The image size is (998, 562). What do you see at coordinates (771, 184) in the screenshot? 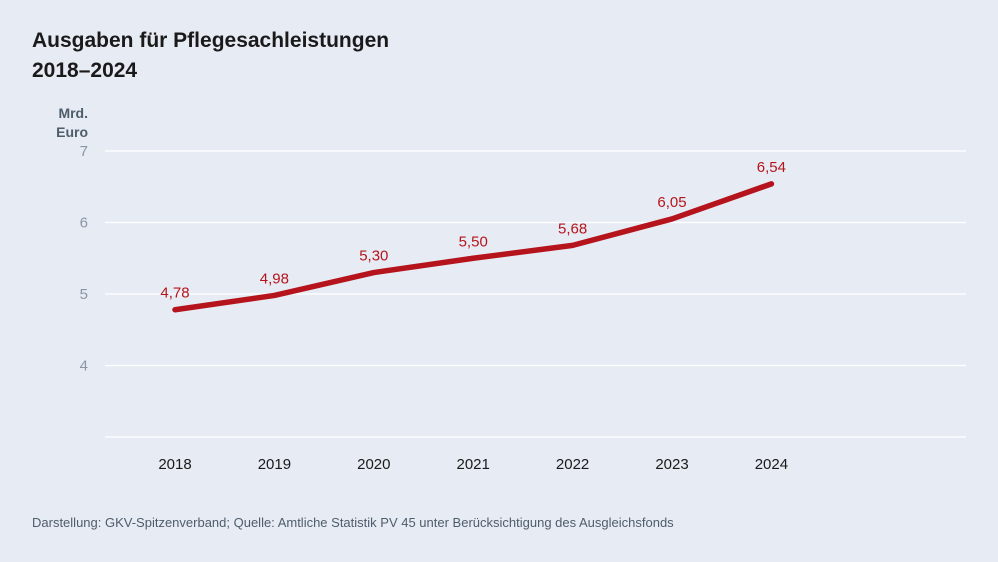
I see `data-point-2024` at bounding box center [771, 184].